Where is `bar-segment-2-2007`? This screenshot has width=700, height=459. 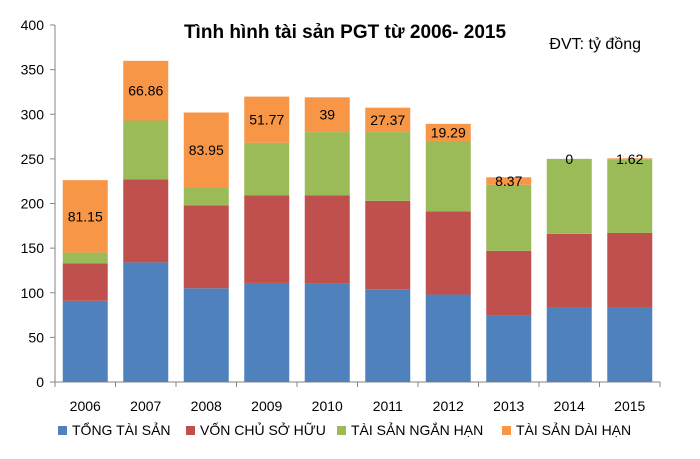 bar-segment-2-2007 is located at coordinates (146, 221).